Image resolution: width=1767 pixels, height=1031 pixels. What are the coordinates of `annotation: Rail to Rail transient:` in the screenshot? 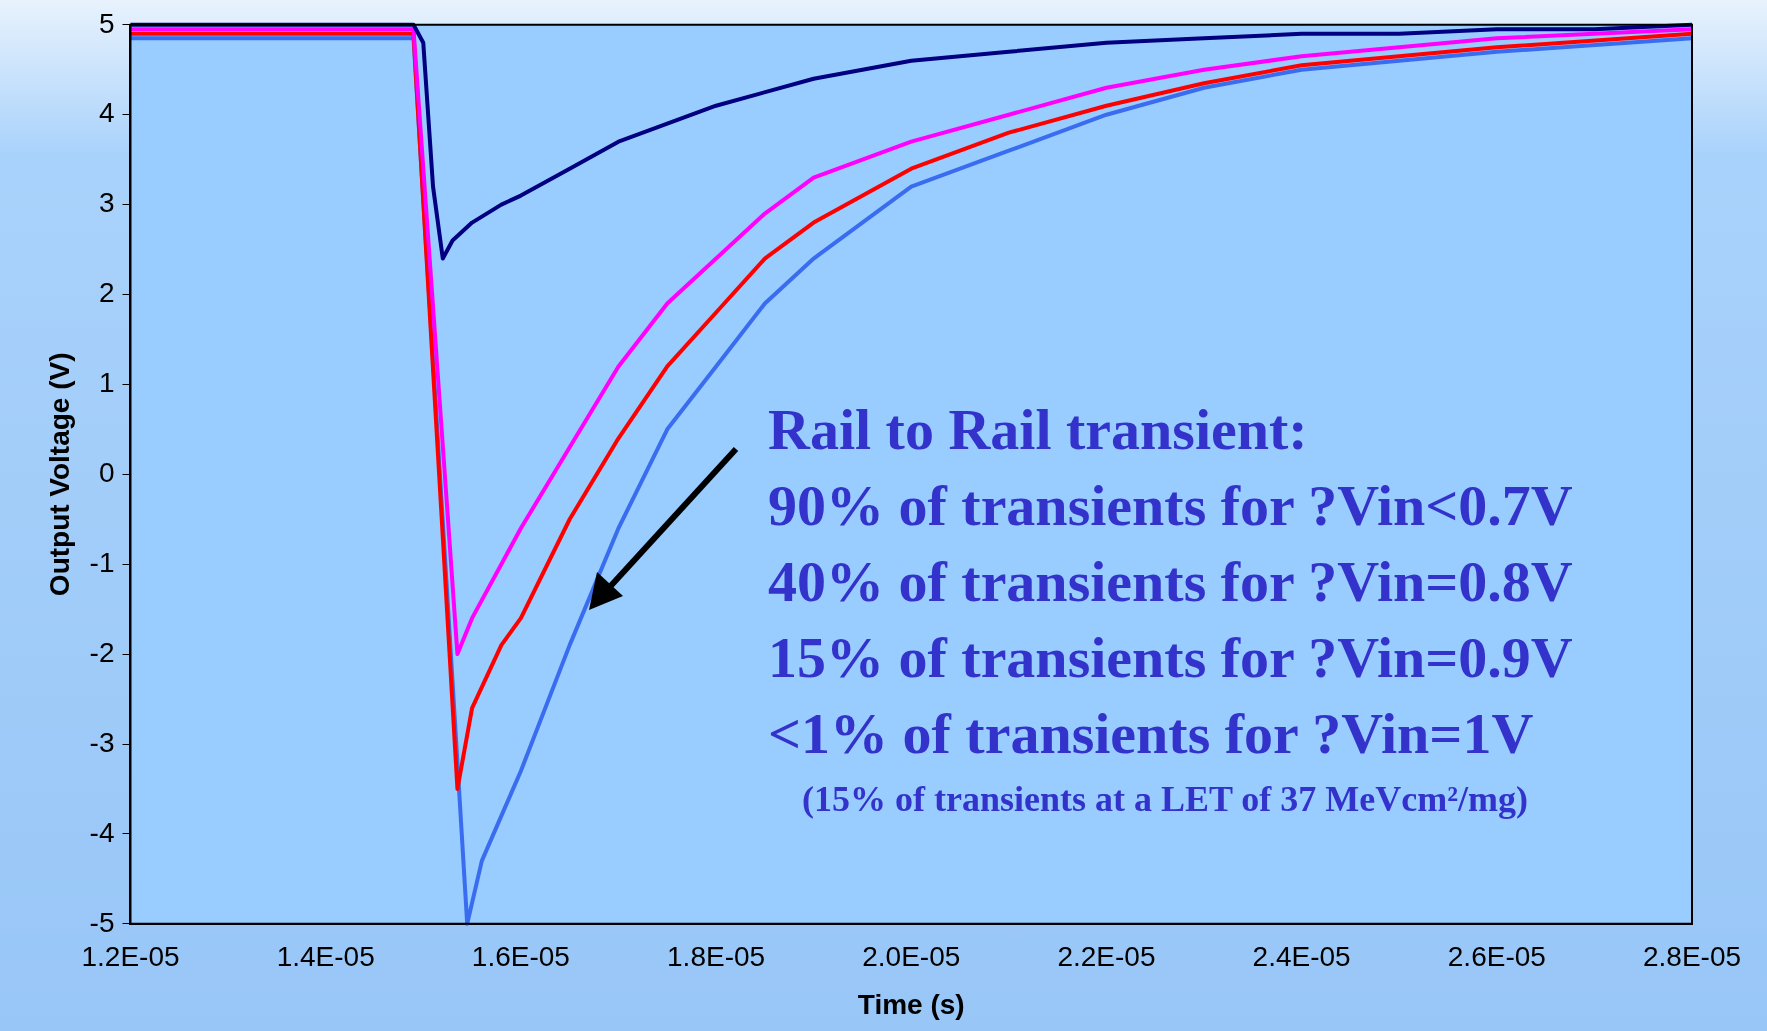 It's located at (1038, 429).